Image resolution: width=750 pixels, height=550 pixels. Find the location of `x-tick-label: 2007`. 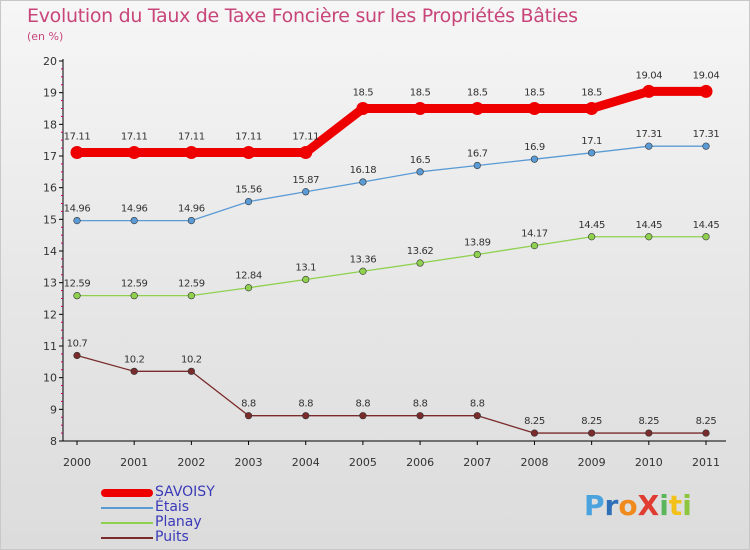

x-tick-label: 2007 is located at coordinates (477, 462).